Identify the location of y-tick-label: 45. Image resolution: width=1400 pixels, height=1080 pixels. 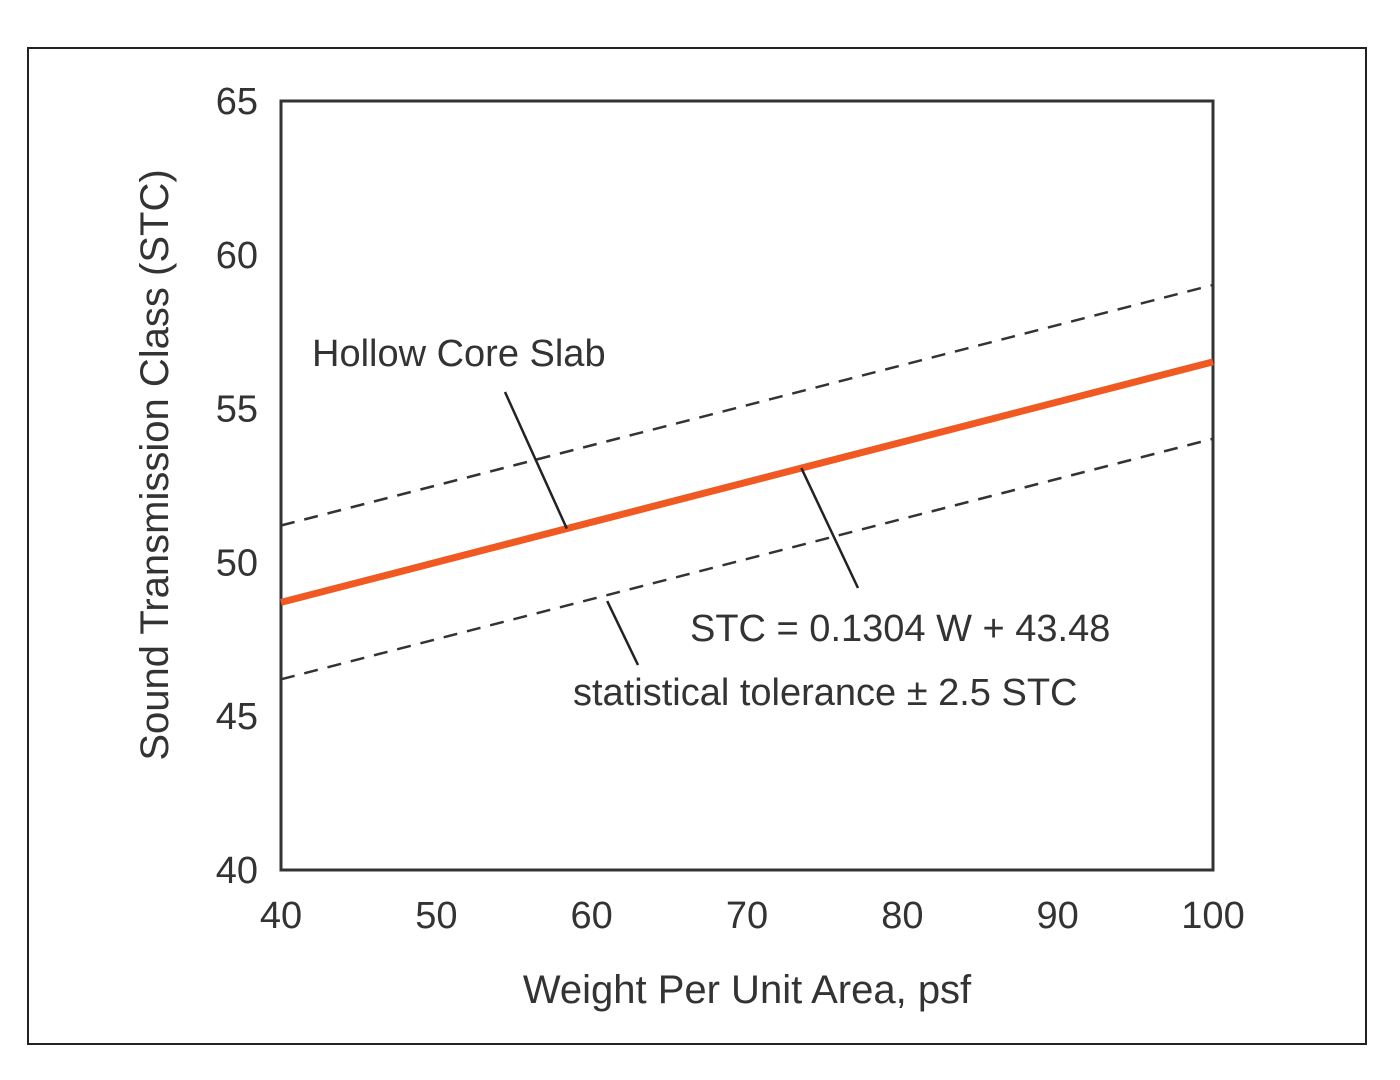
(237, 717).